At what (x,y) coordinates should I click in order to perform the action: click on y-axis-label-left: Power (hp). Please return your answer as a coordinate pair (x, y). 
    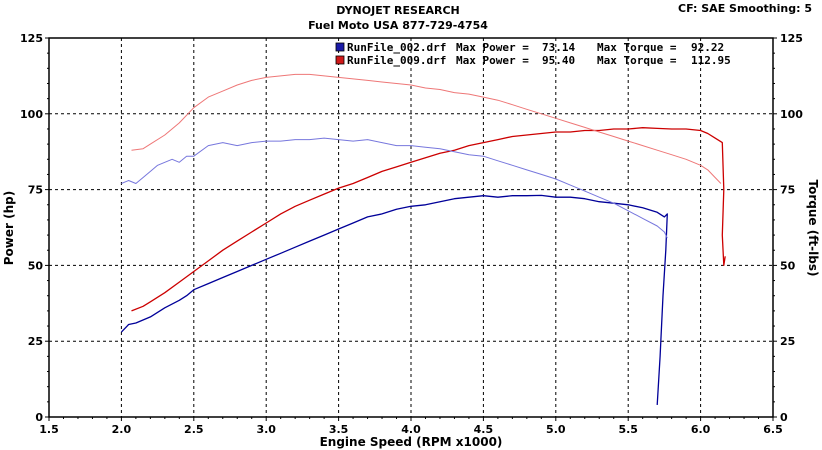
    Looking at the image, I should click on (9, 228).